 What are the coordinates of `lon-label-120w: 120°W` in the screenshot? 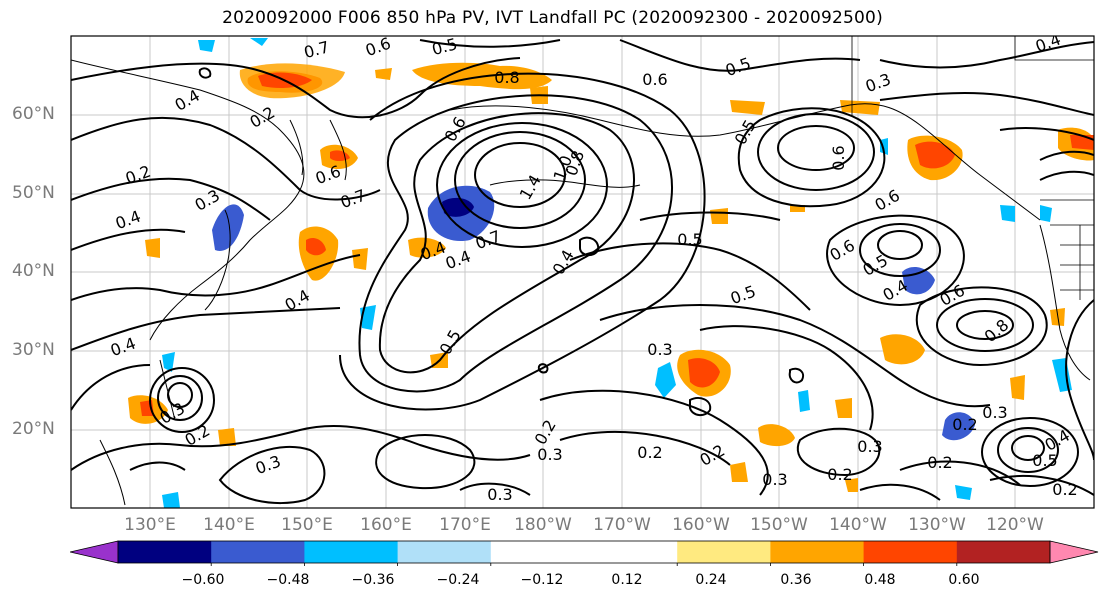 It's located at (1015, 525).